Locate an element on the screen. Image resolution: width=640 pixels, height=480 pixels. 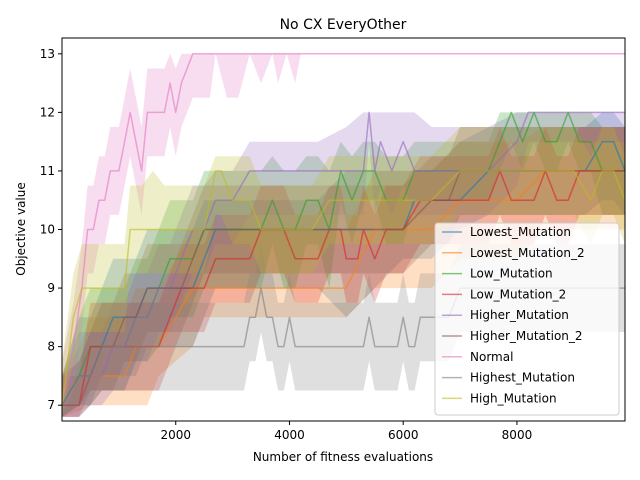
x-tick-label: 8000 is located at coordinates (517, 435).